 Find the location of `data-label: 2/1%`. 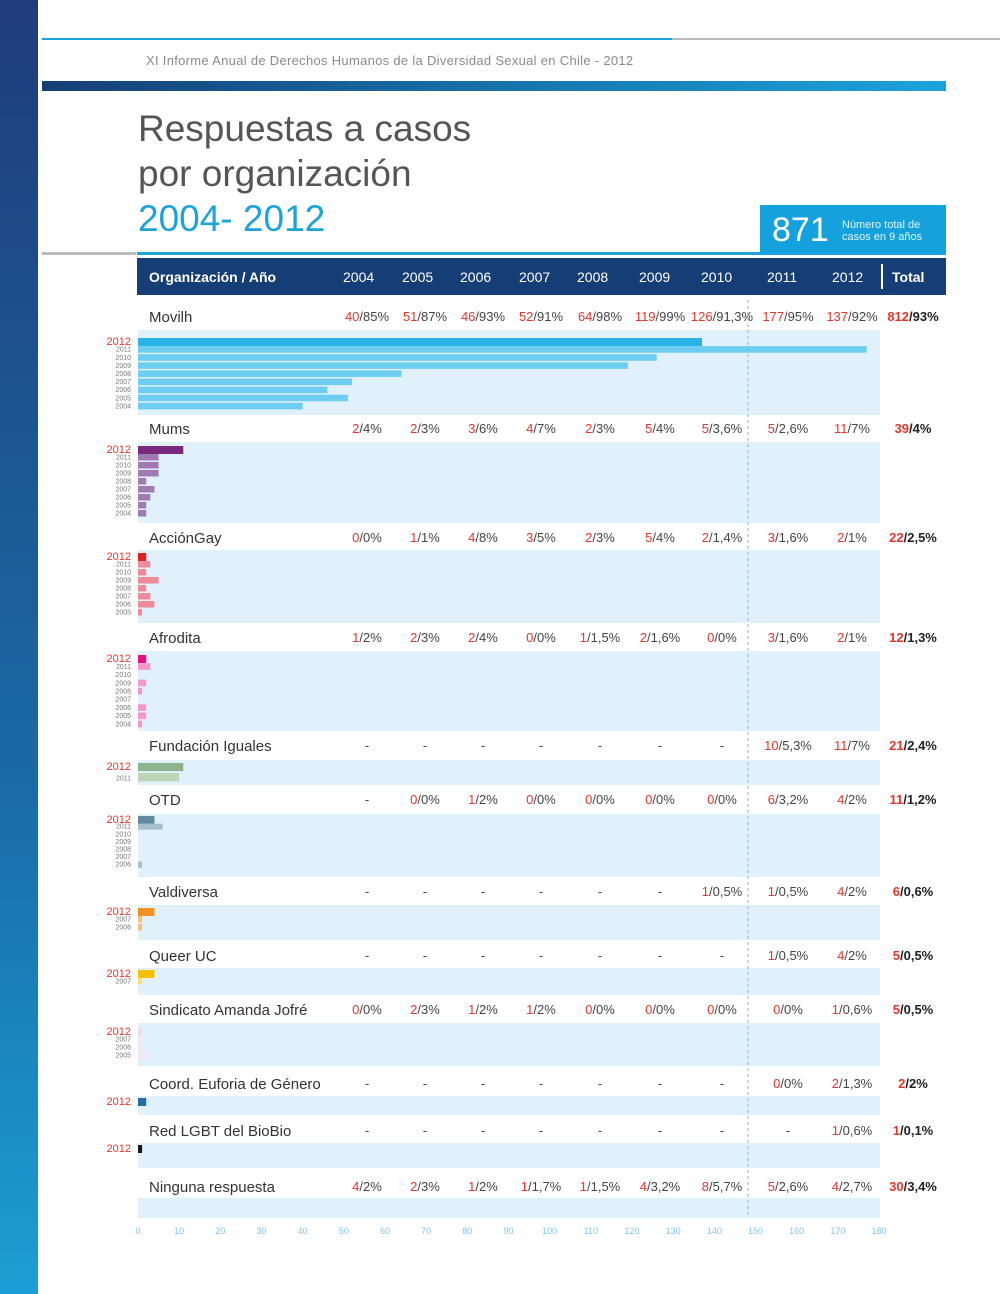

data-label: 2/1% is located at coordinates (852, 637).